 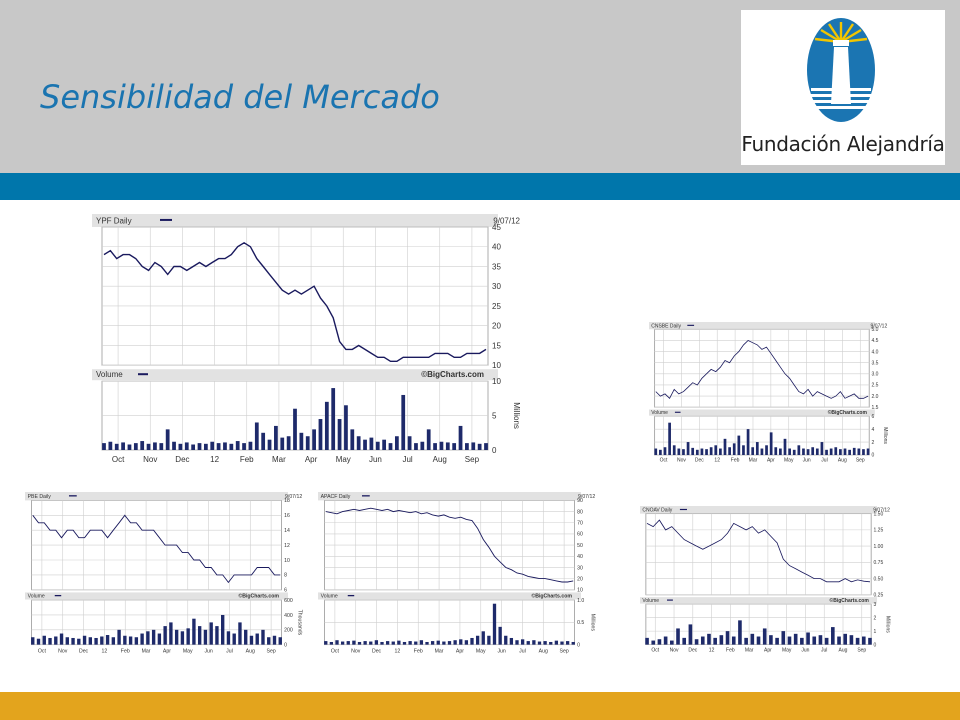 I want to click on price-tick-label: 20, so click(x=496, y=326).